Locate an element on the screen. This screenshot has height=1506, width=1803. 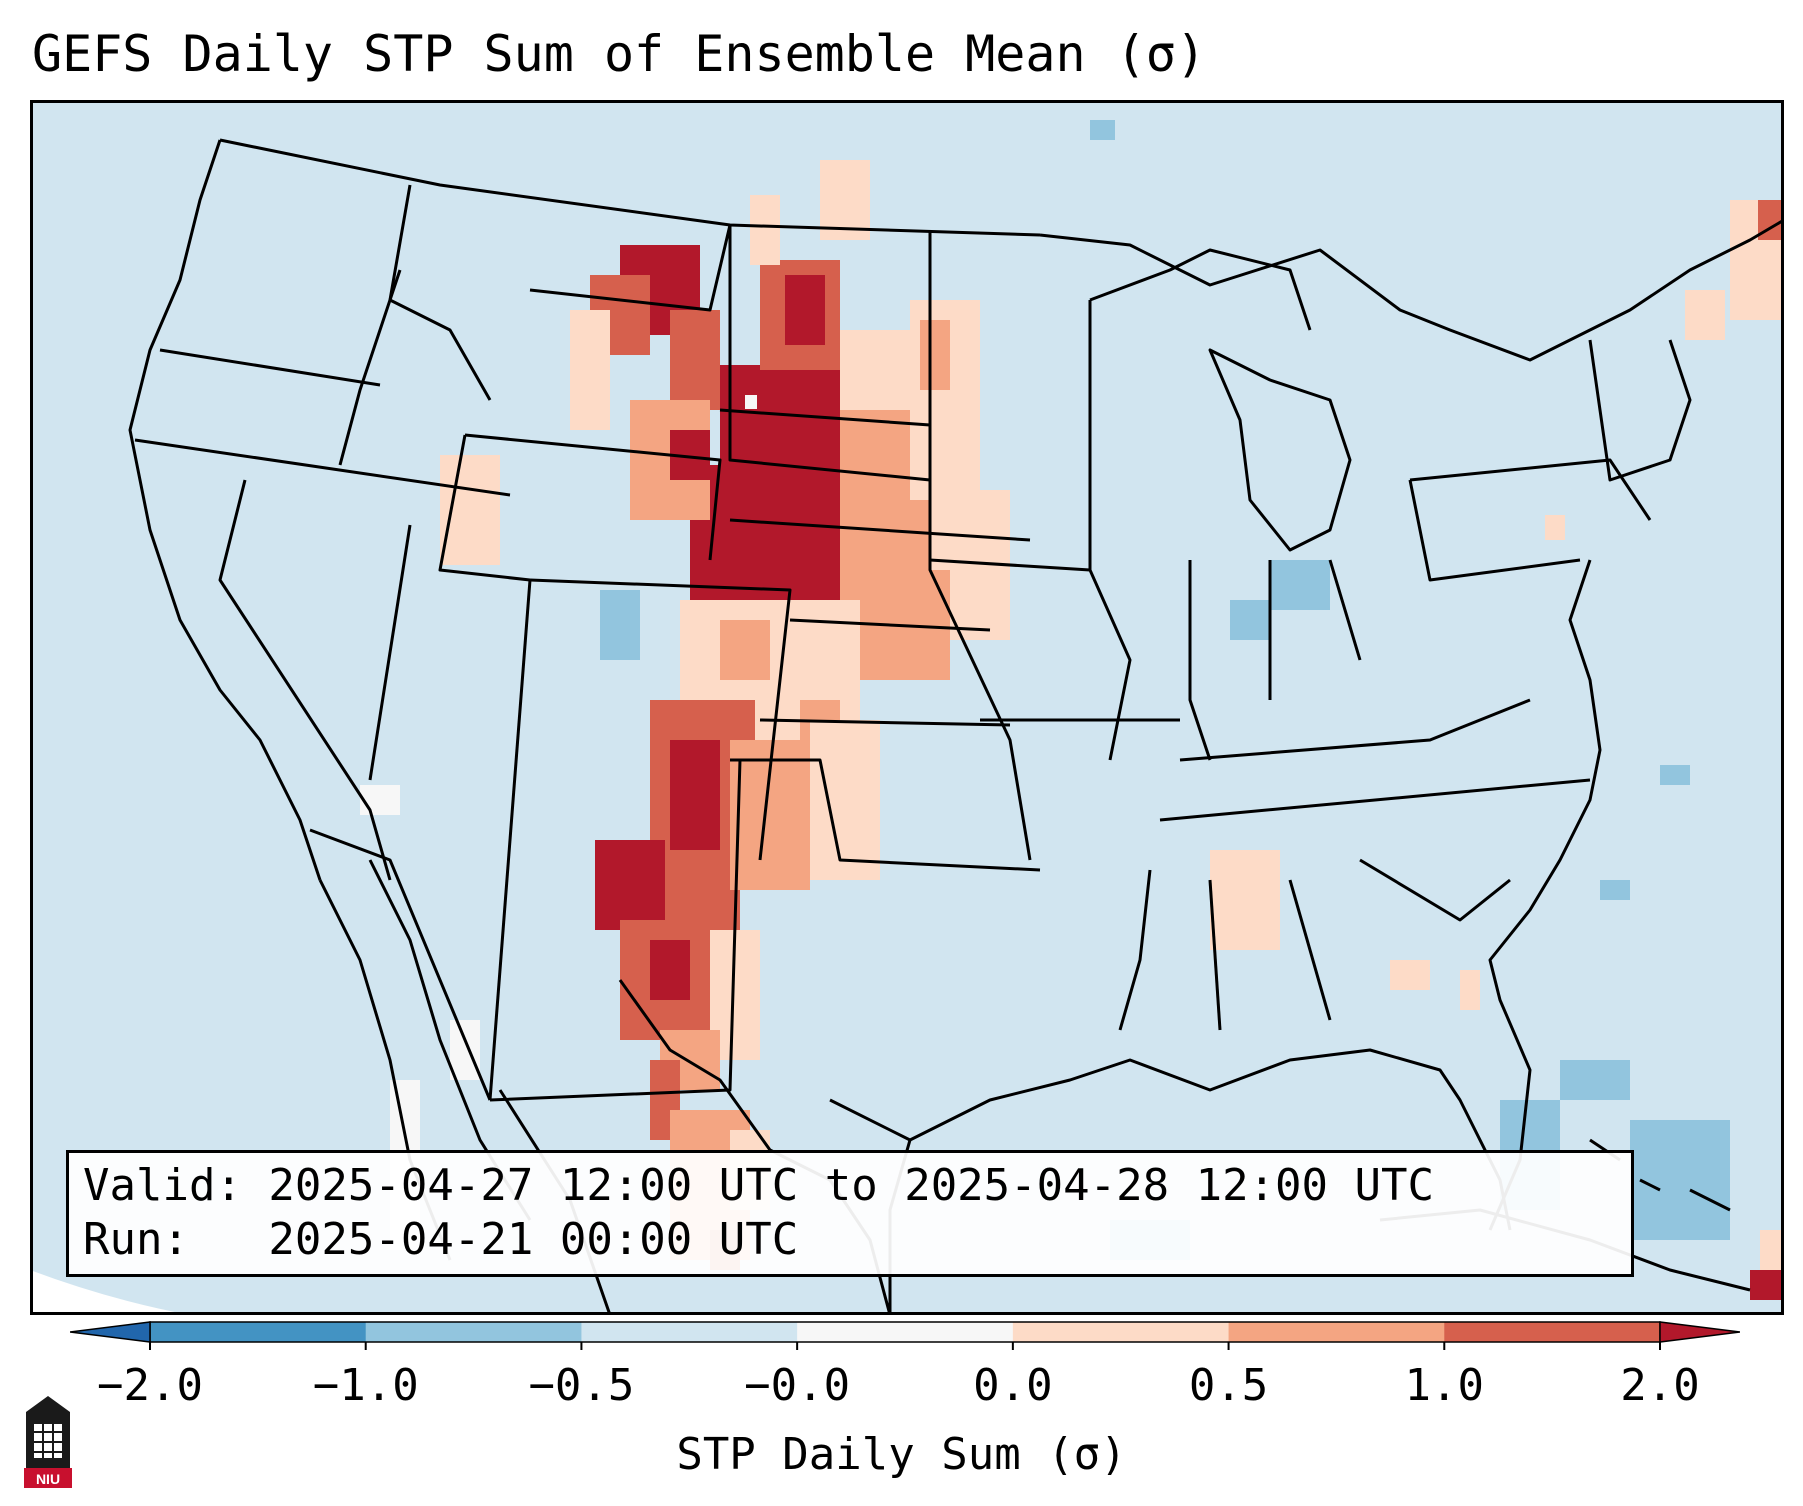
colorbar-tick-label: 0.0 is located at coordinates (1012, 1385).